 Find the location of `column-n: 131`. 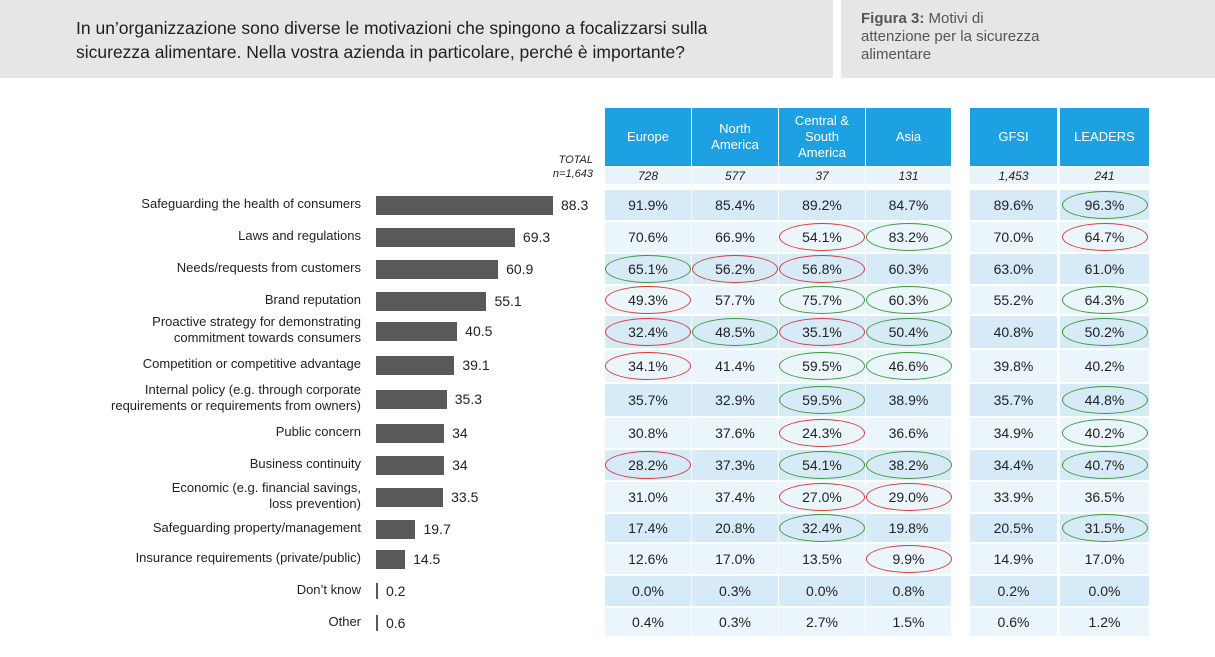

column-n: 131 is located at coordinates (908, 176).